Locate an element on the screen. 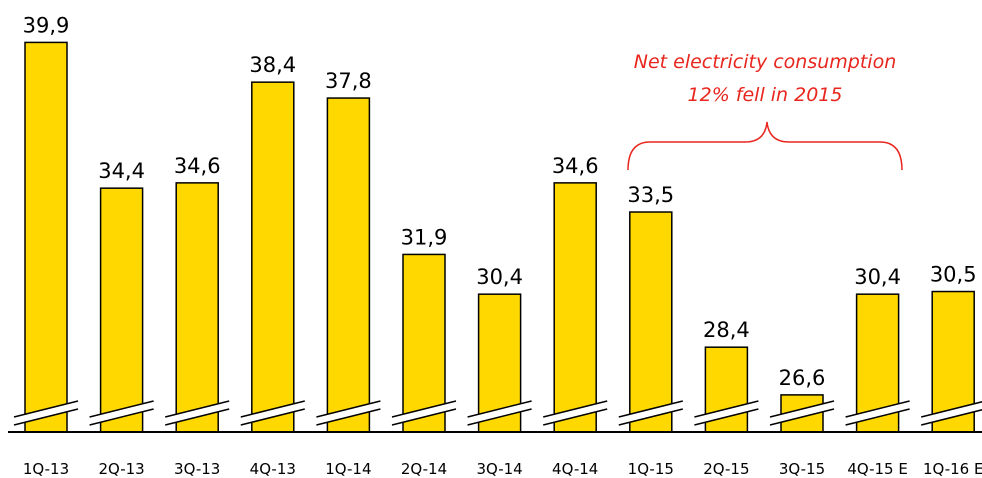 The image size is (982, 478). value-label: 38,4 is located at coordinates (272, 65).